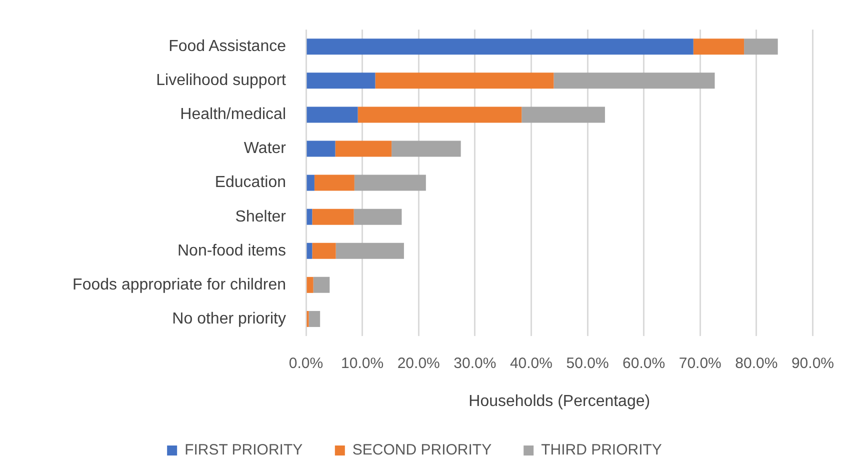 This screenshot has height=468, width=853. I want to click on y-tick-label: Foods appropriate for children, so click(179, 285).